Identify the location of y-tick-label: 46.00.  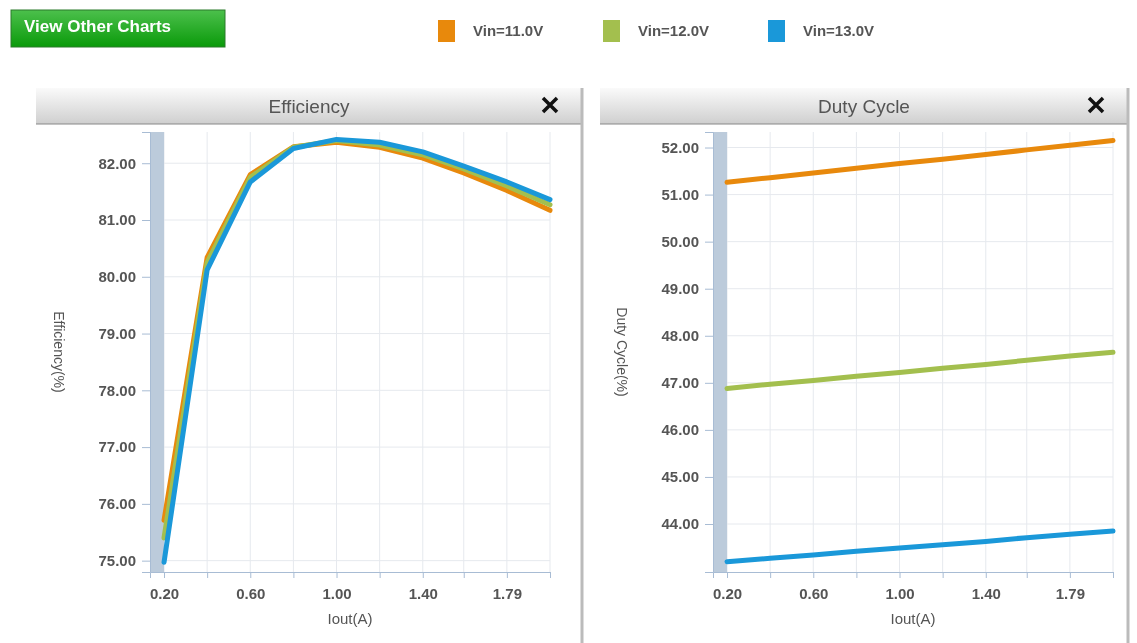
(680, 430).